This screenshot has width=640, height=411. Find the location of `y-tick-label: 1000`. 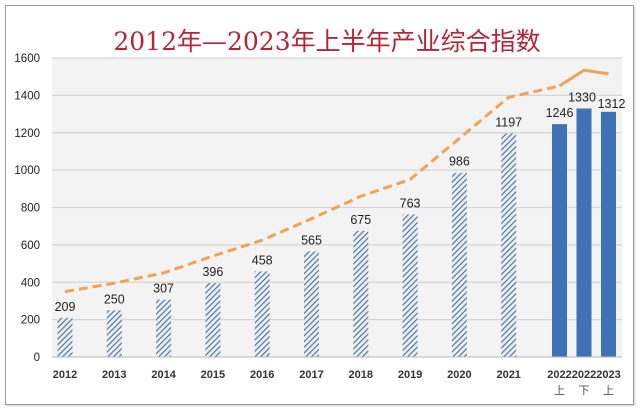

y-tick-label: 1000 is located at coordinates (27, 171).